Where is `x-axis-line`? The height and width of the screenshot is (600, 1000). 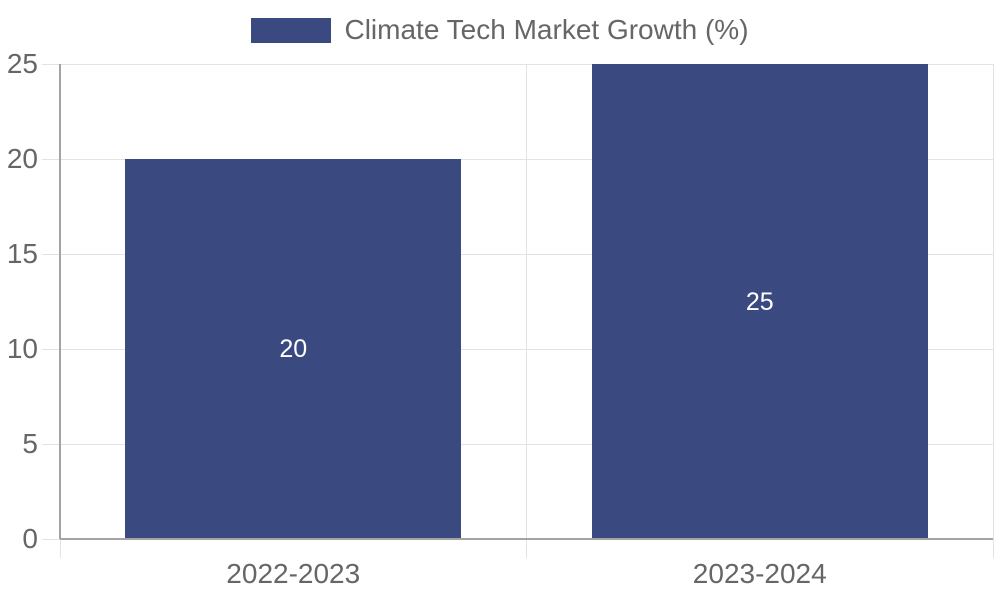
x-axis-line is located at coordinates (526, 539).